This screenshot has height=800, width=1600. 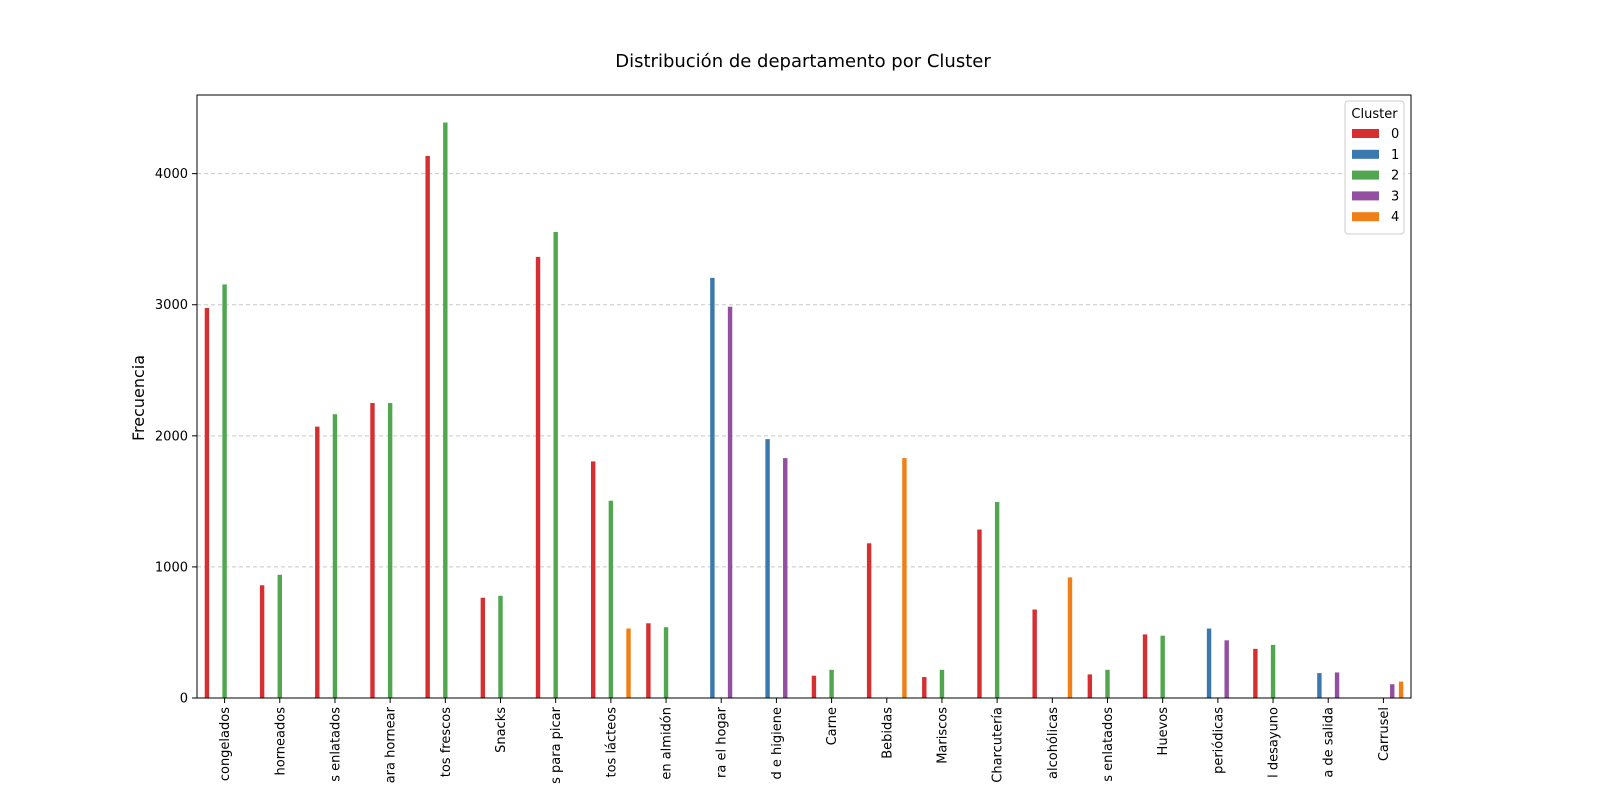 I want to click on x-tick-label: ra el hogar, so click(x=722, y=742).